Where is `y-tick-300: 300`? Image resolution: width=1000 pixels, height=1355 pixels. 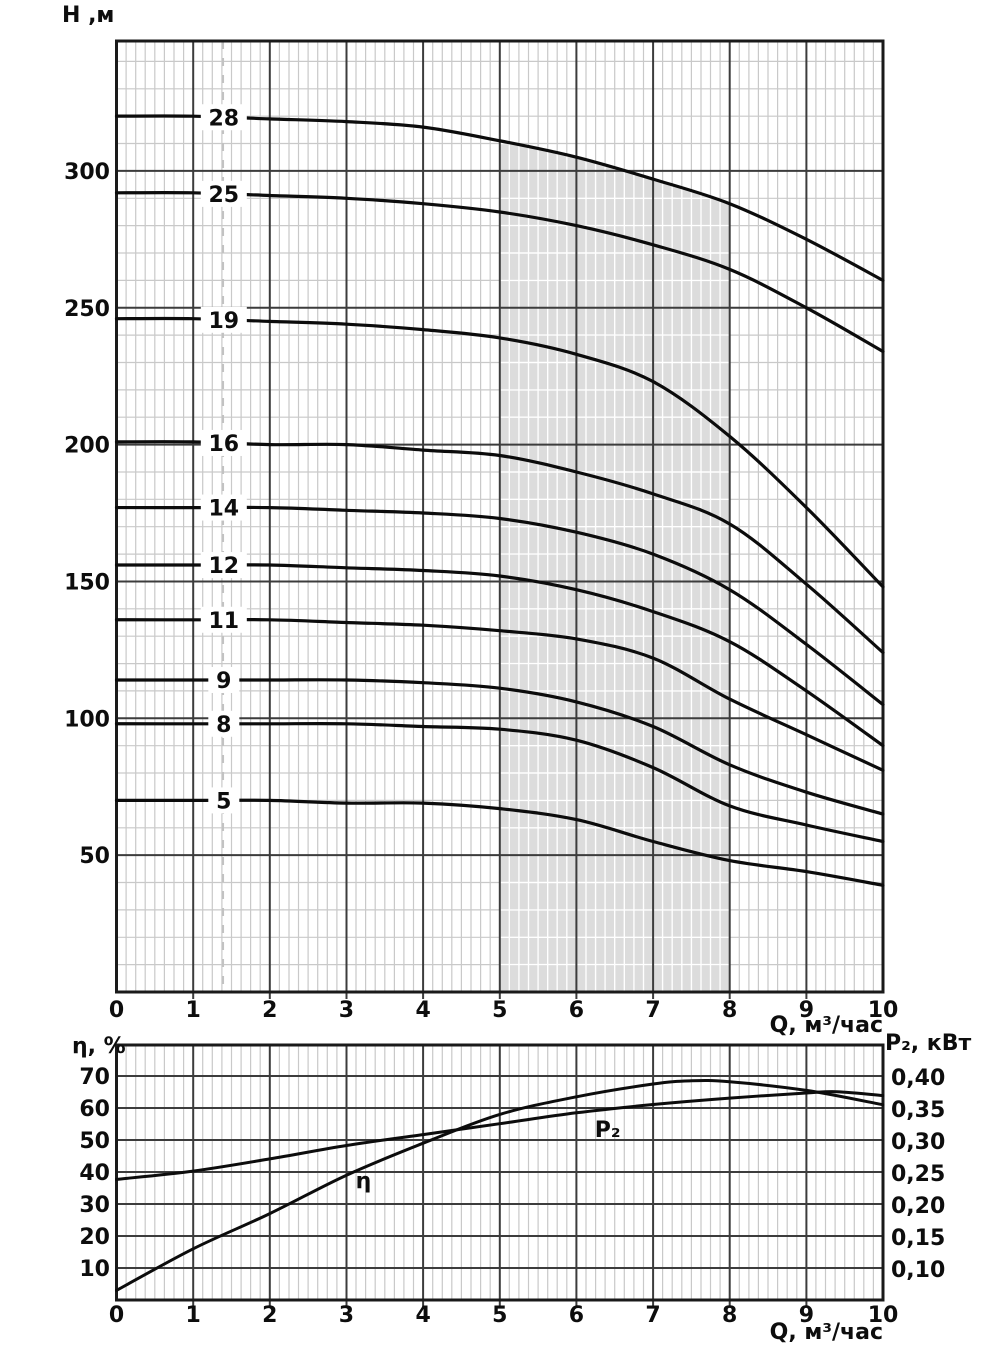
y-tick-300: 300 is located at coordinates (87, 172).